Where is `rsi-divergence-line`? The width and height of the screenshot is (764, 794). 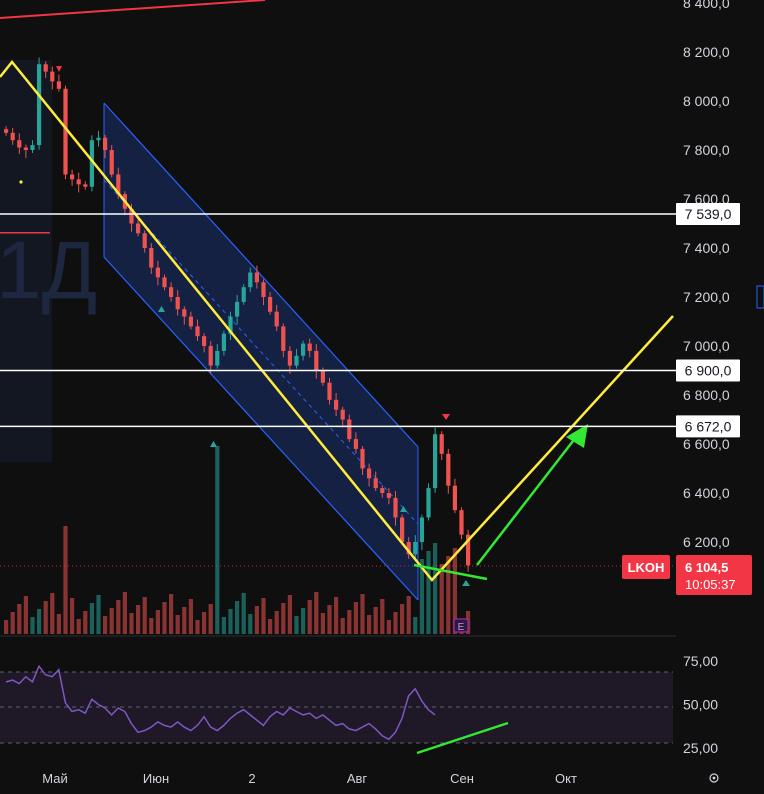
rsi-divergence-line is located at coordinates (462, 738).